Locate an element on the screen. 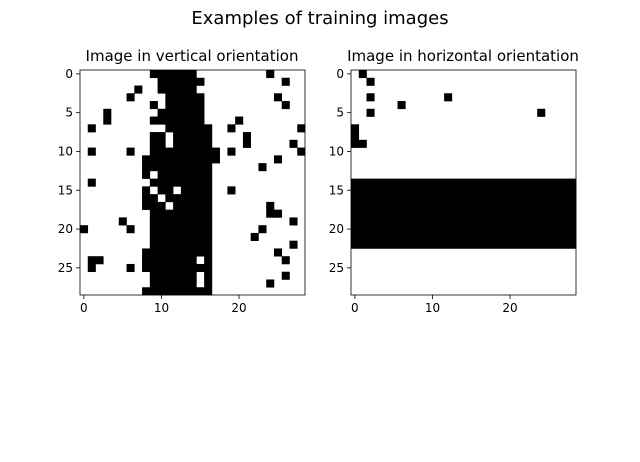  y-tick-label: 5 is located at coordinates (69, 113).